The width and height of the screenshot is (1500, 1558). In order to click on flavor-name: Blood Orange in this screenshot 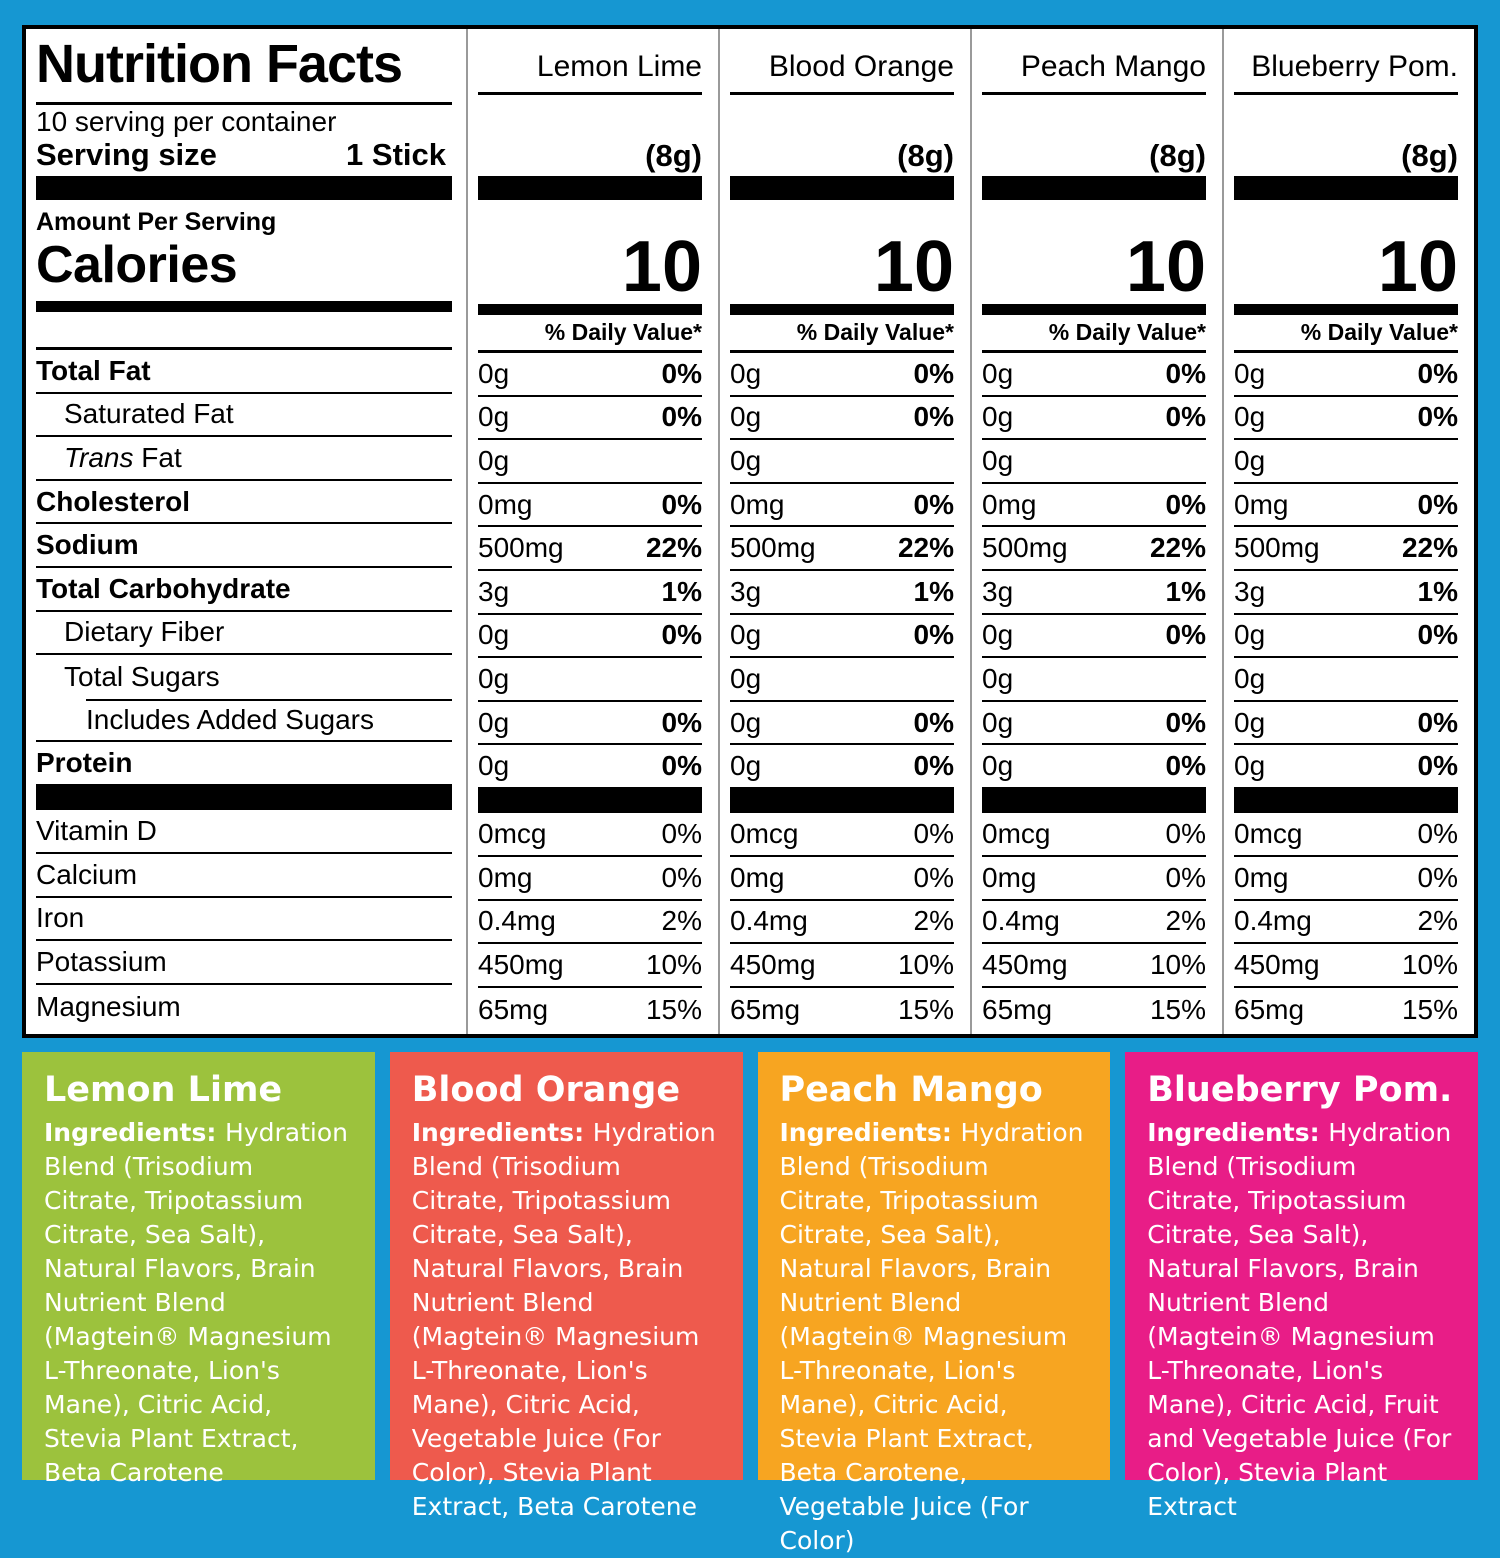, I will do `click(842, 62)`.